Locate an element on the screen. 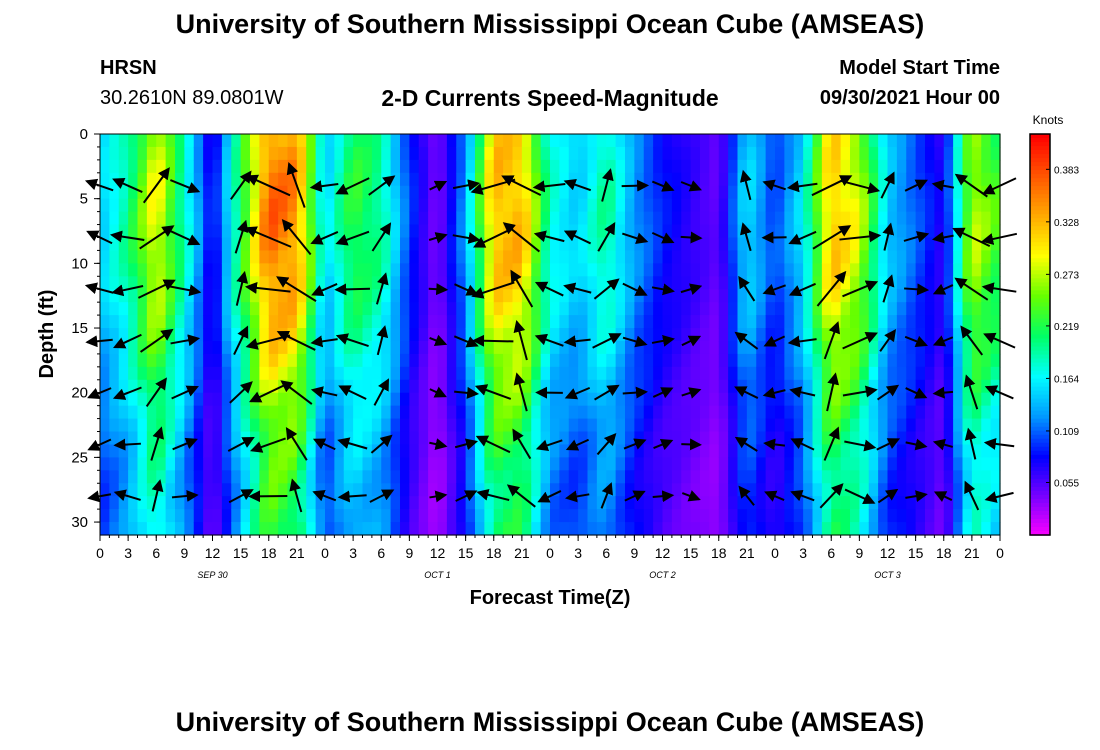 Image resolution: width=1100 pixels, height=750 pixels. chart-subtitle: 2-D Currents Speed-Magnitude is located at coordinates (550, 98).